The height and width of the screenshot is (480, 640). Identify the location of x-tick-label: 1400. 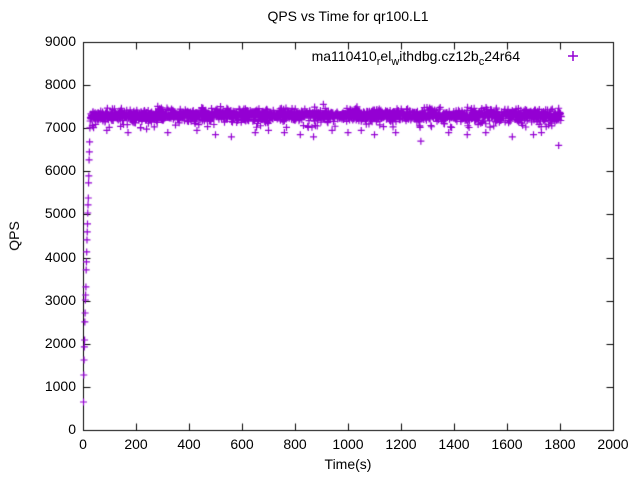
(454, 444).